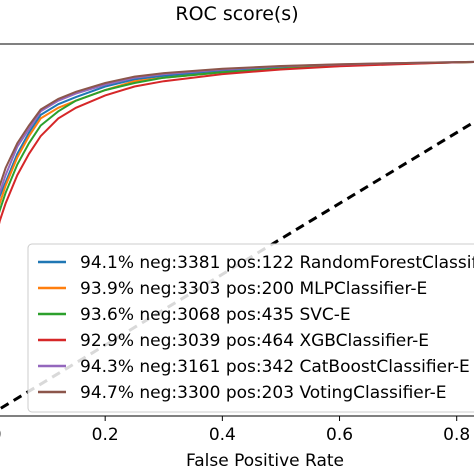  Describe the element at coordinates (222, 435) in the screenshot. I see `x-tick-label: 0.4` at that location.